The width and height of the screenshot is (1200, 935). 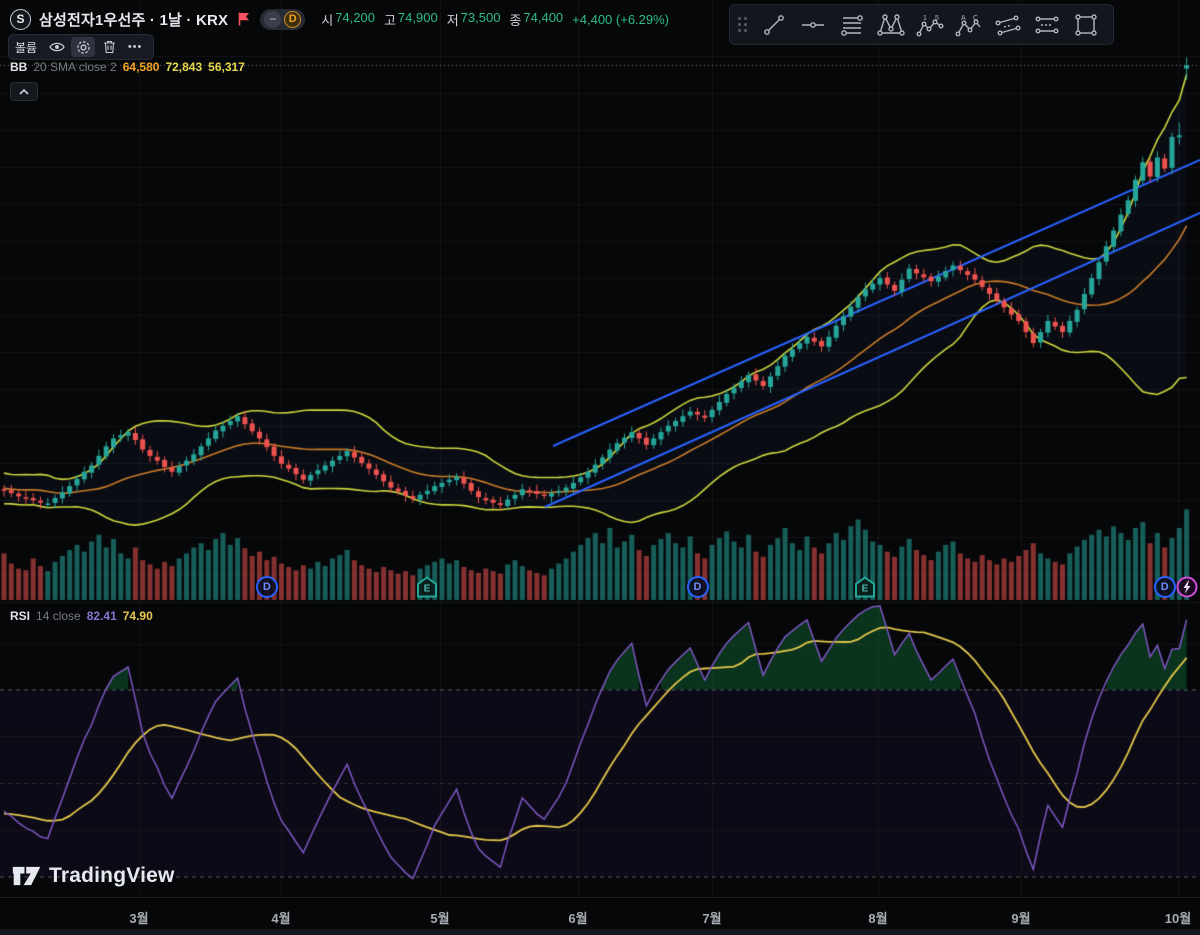 What do you see at coordinates (878, 918) in the screenshot?
I see `time-axis-label: 8월` at bounding box center [878, 918].